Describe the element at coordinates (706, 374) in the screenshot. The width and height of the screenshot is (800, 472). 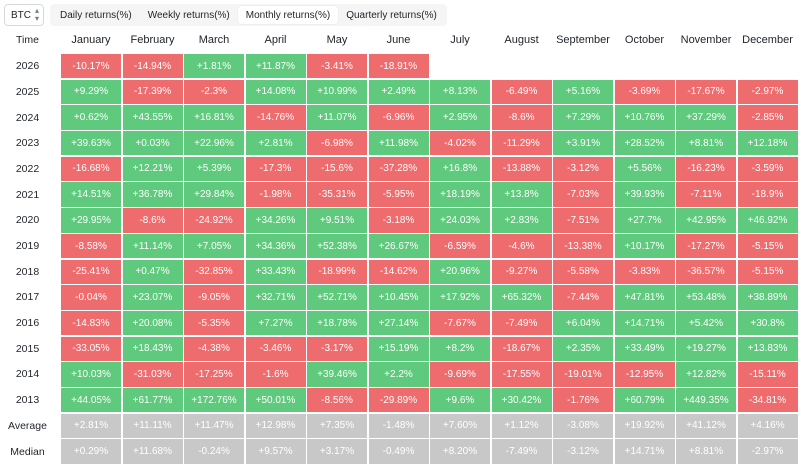
I see `return-cell: +12.82%` at that location.